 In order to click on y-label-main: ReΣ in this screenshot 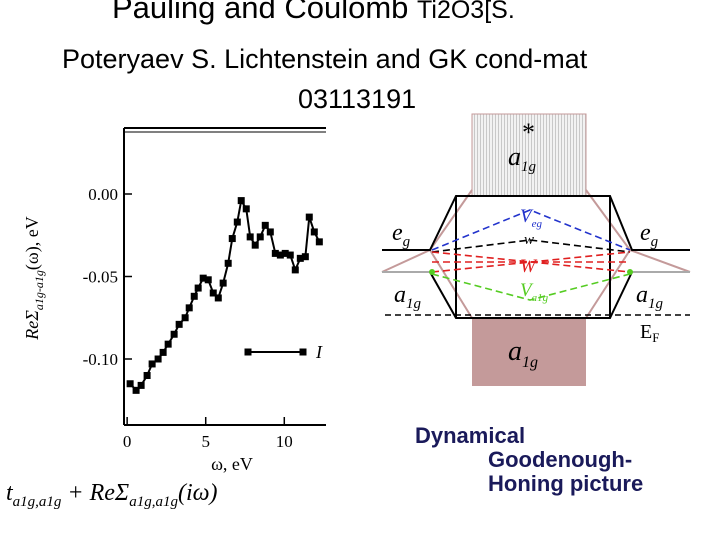, I will do `click(32, 325)`.